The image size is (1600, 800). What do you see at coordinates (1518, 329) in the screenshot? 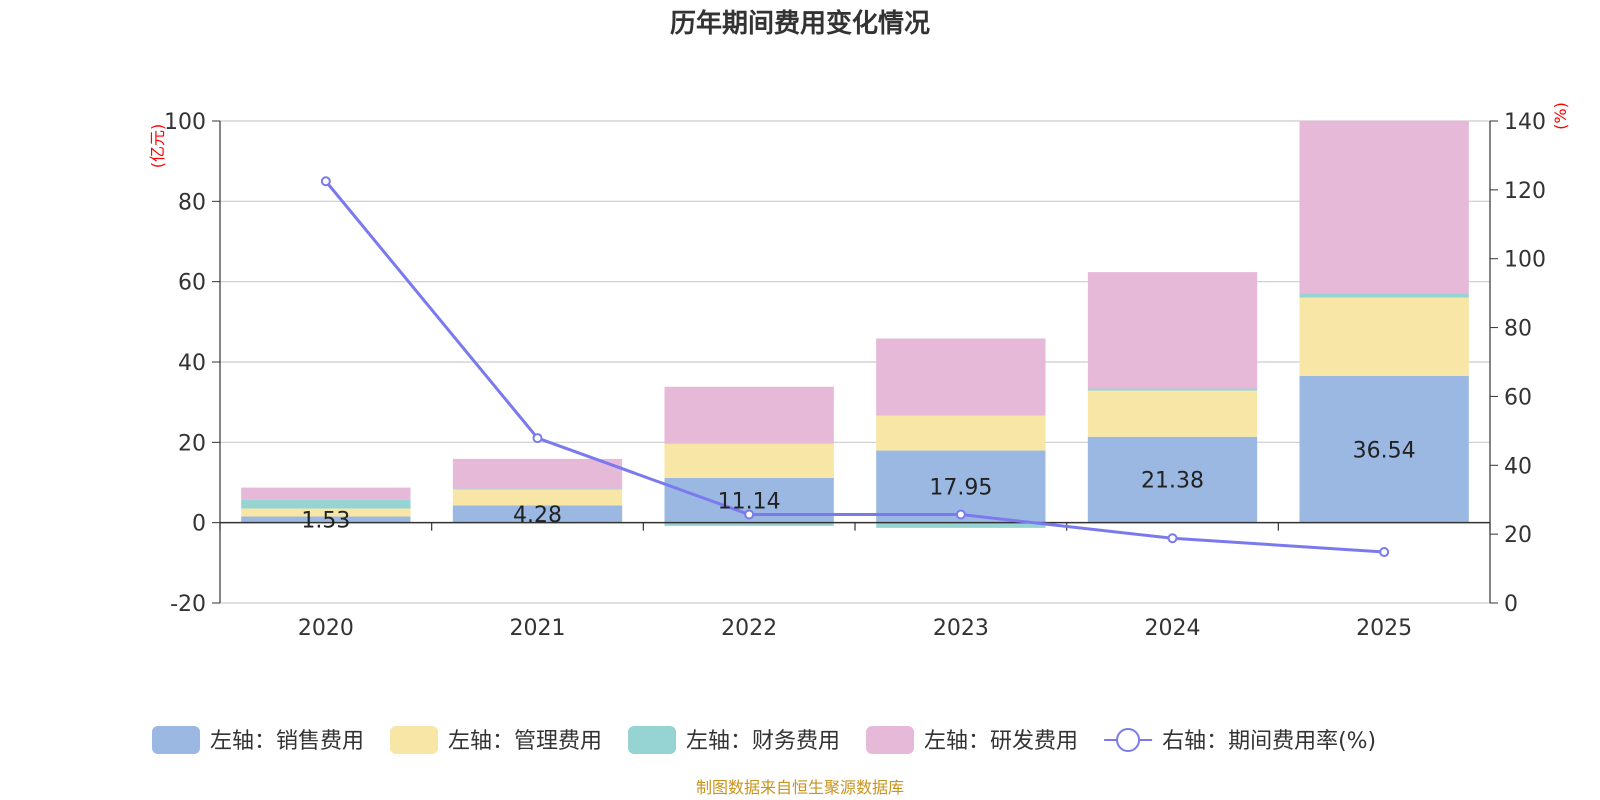
I see `right-tick-label: 80` at bounding box center [1518, 329].